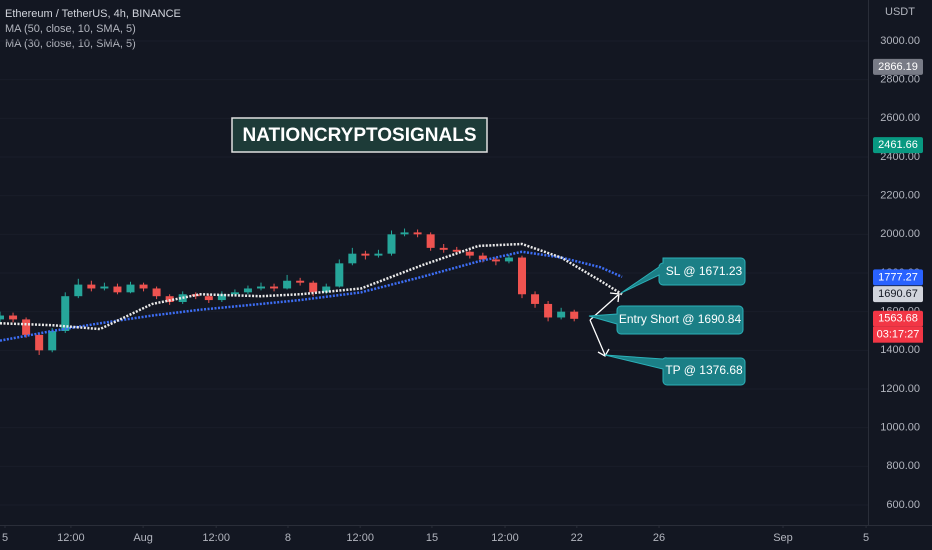 This screenshot has width=932, height=550. Describe the element at coordinates (143, 538) in the screenshot. I see `x-tick-label: Aug` at that location.